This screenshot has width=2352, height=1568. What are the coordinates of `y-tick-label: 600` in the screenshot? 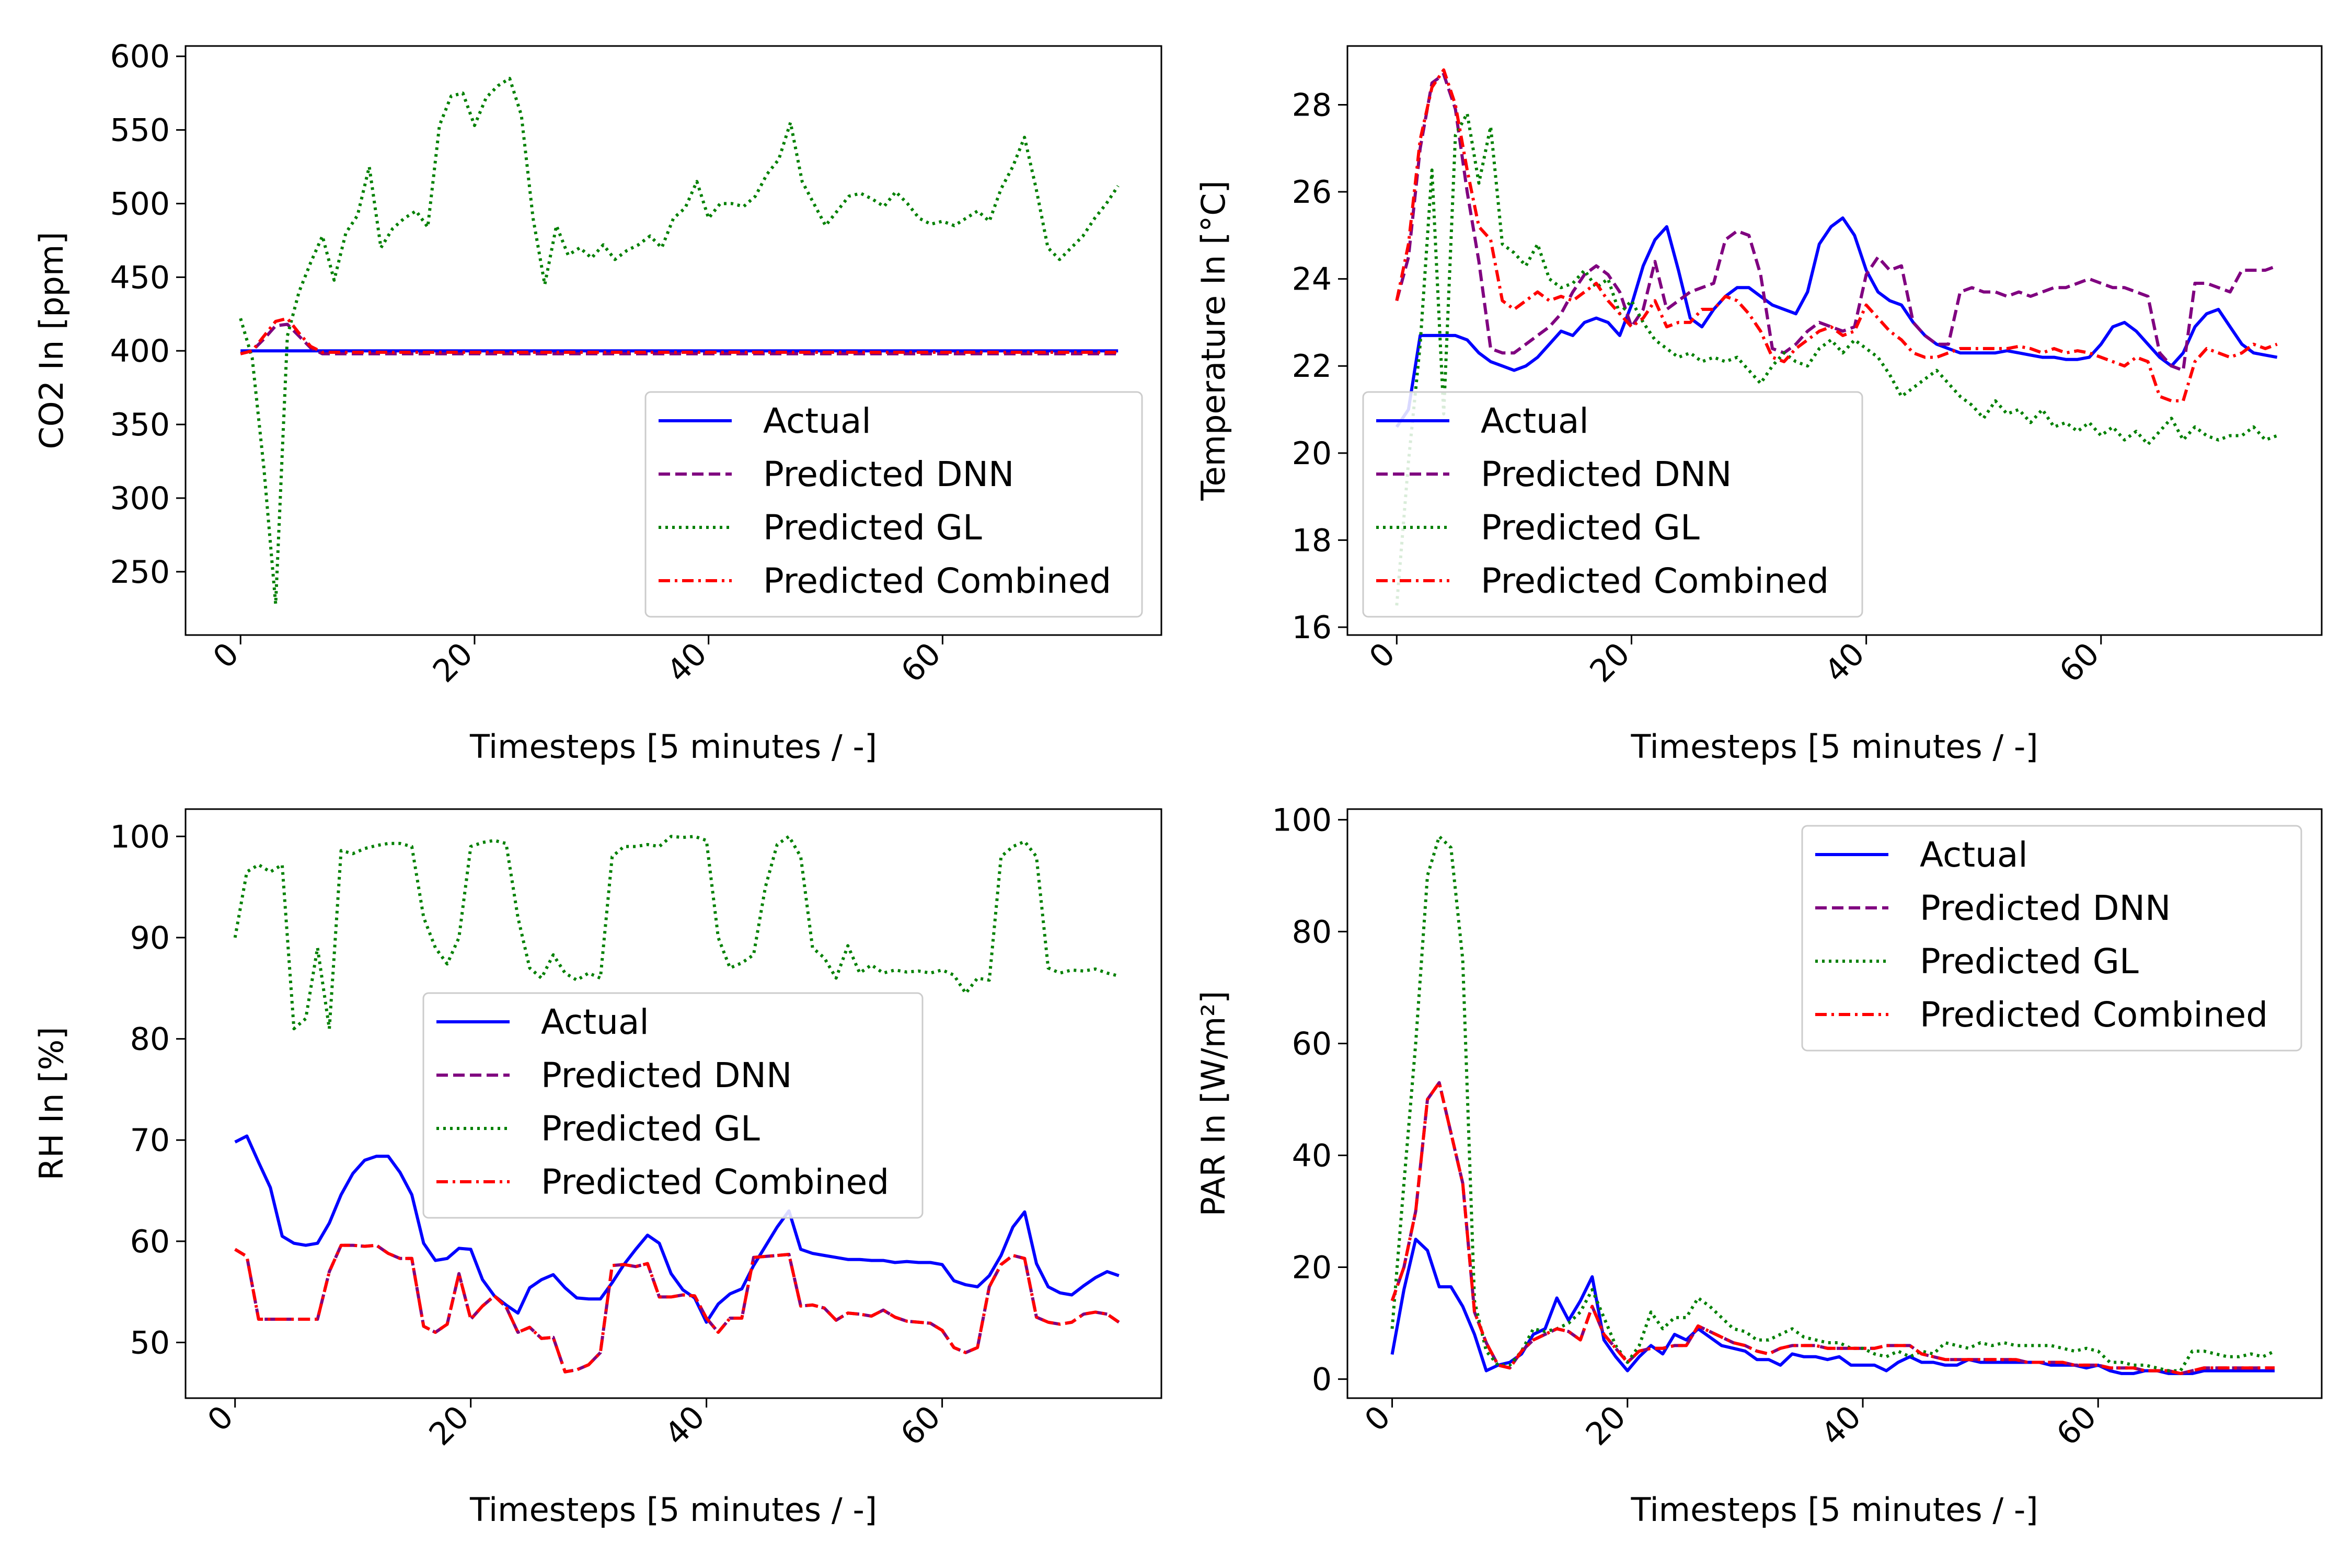 It's located at (140, 57).